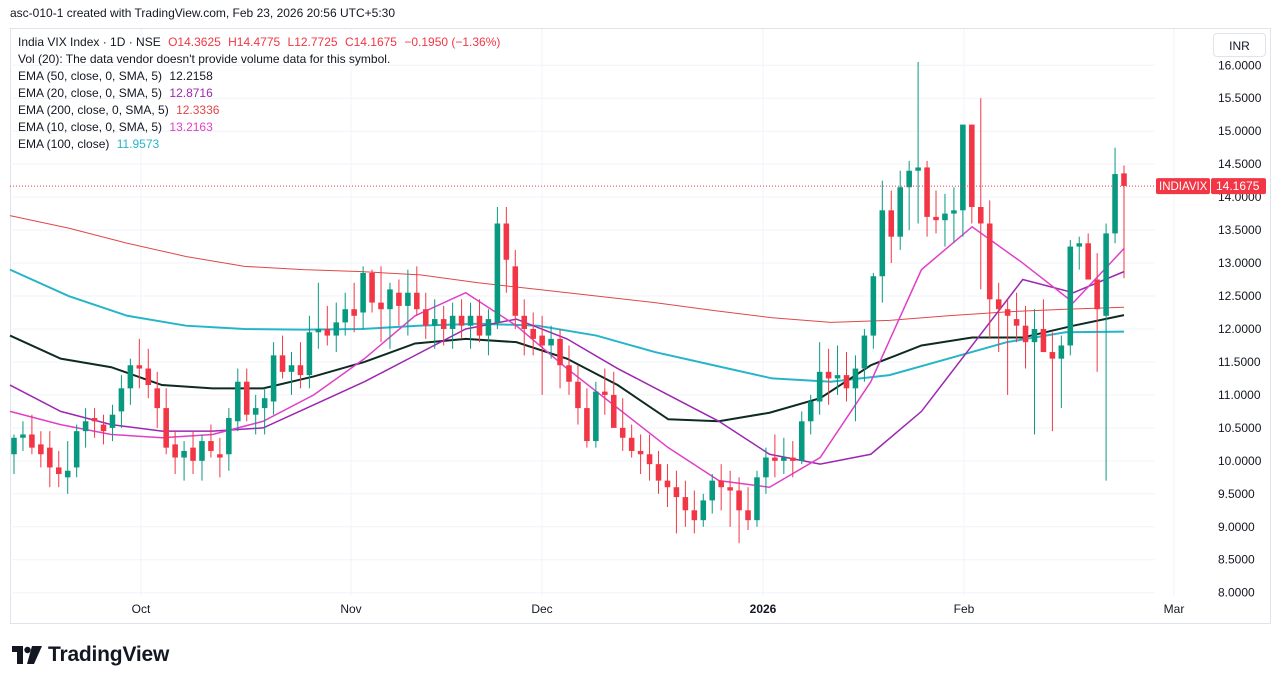 Image resolution: width=1281 pixels, height=684 pixels. Describe the element at coordinates (89, 42) in the screenshot. I see `symbol-title: India VIX Index · 1D · NSE` at that location.